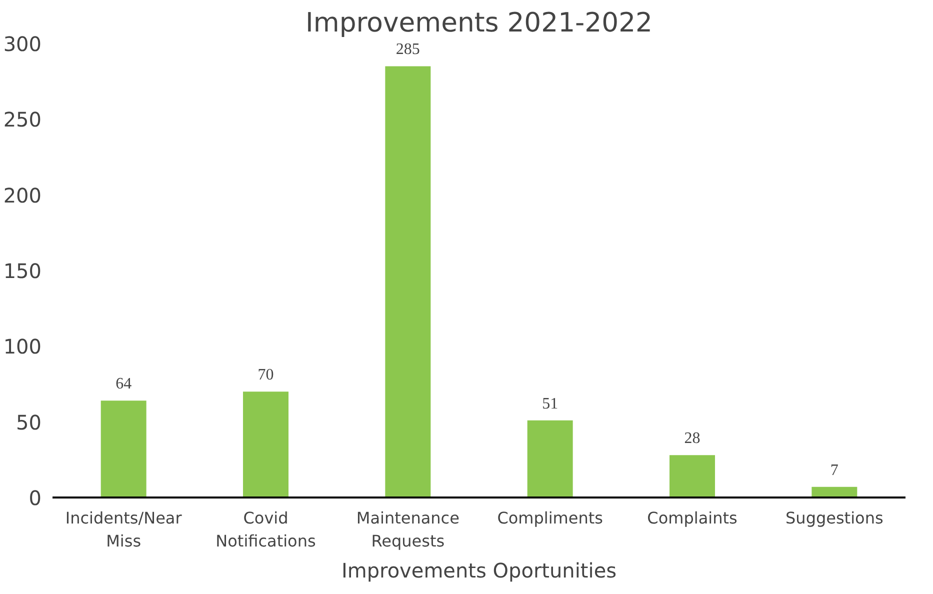 This screenshot has width=933, height=594. Describe the element at coordinates (266, 529) in the screenshot. I see `x-tick-label: Covid Notifications` at that location.